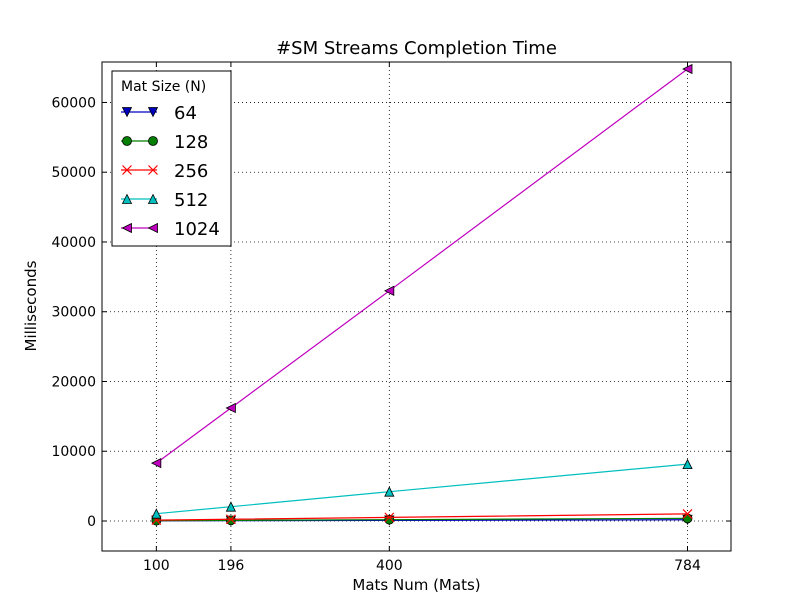  I want to click on legend-entry: 128, so click(164, 142).